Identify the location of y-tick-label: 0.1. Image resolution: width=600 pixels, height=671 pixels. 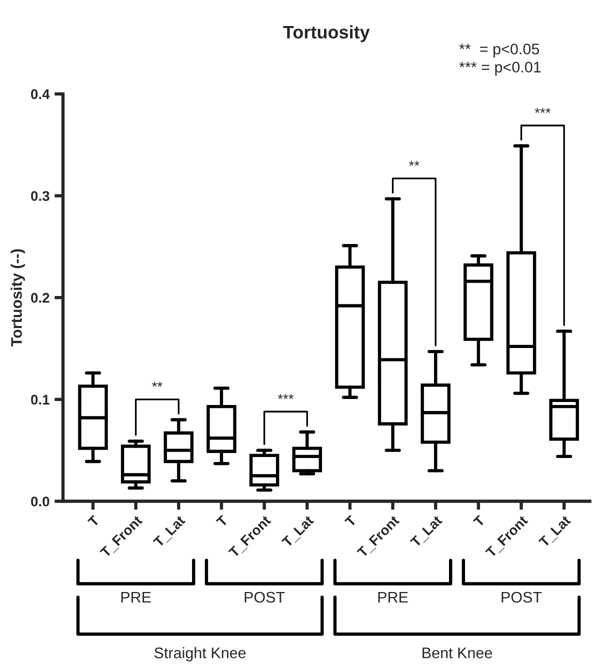
(40, 399).